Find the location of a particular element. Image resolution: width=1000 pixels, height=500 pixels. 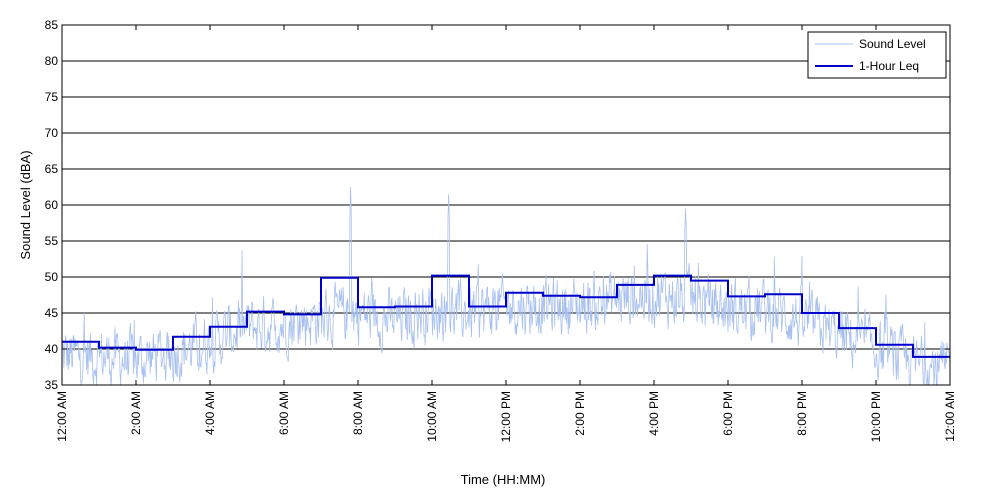

x-tick-label: 10:00 AM is located at coordinates (432, 416).